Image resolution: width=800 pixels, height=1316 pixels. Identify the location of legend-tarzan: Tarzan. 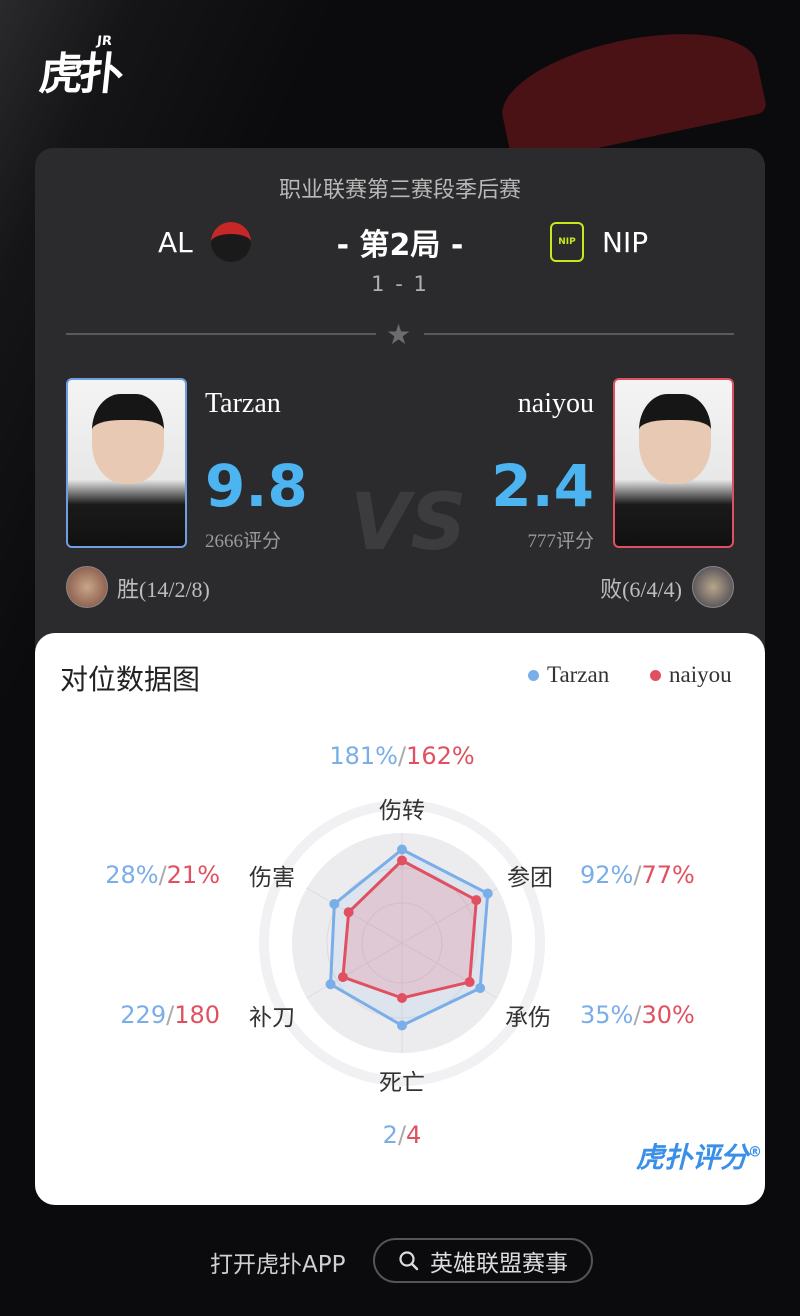
(568, 675).